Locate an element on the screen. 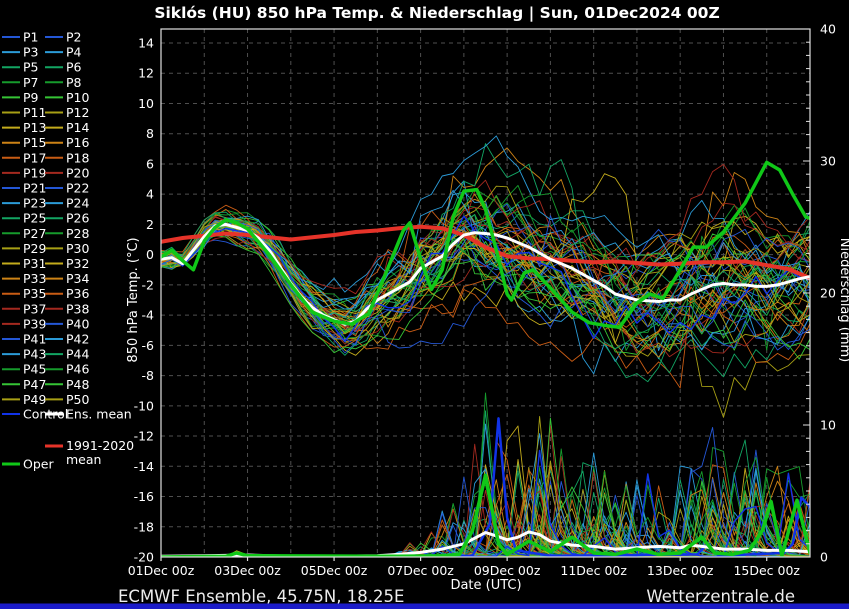 The height and width of the screenshot is (609, 849). legend-member-label: P18 is located at coordinates (77, 157).